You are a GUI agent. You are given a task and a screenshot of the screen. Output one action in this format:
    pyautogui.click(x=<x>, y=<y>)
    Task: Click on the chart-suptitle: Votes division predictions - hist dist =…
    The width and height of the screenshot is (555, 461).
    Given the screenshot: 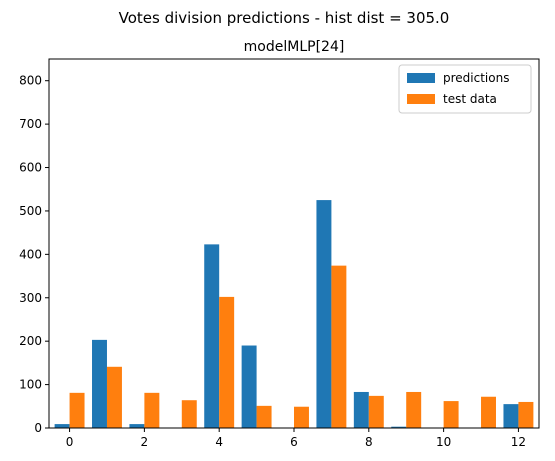 What is the action you would take?
    pyautogui.click(x=284, y=18)
    